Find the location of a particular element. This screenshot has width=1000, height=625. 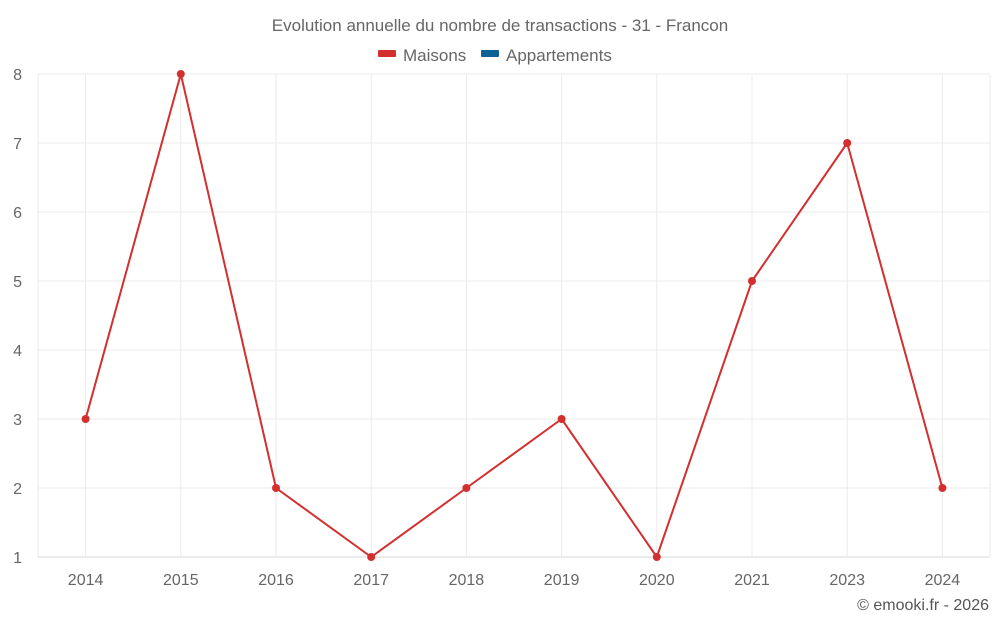

legend-item-appartements: Appartements is located at coordinates (546, 55).